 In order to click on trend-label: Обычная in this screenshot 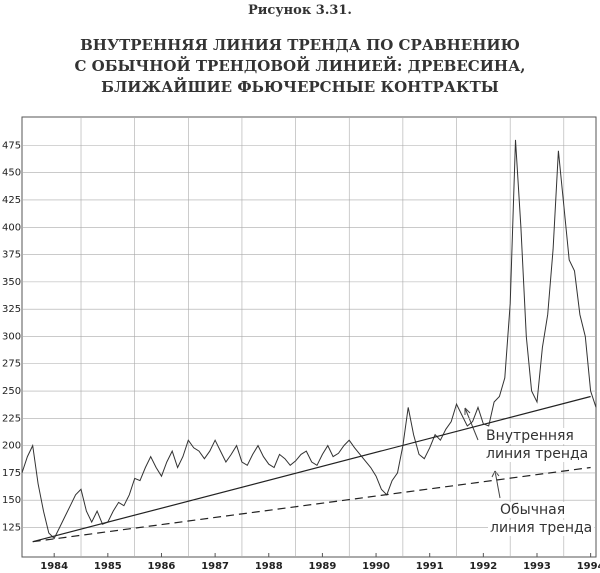, I will do `click(532, 510)`.